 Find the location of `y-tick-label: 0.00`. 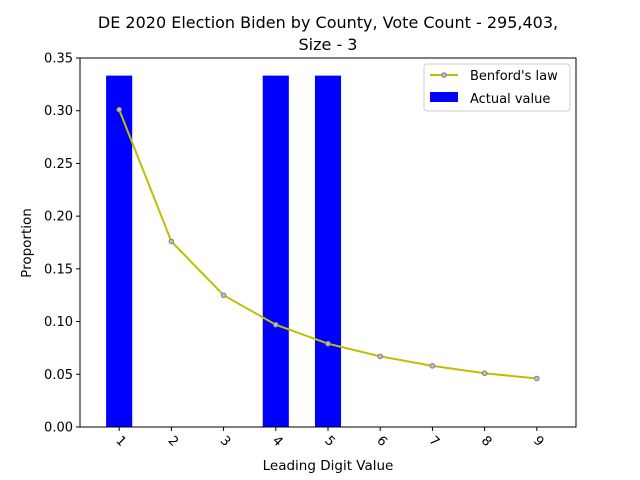

y-tick-label: 0.00 is located at coordinates (58, 428).